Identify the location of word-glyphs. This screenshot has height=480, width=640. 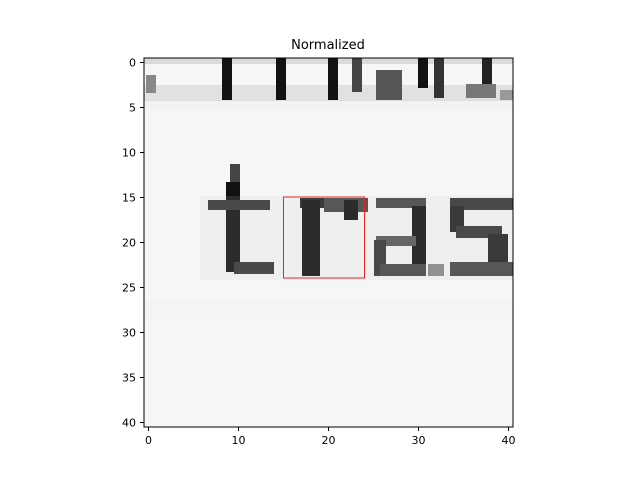
(360, 220).